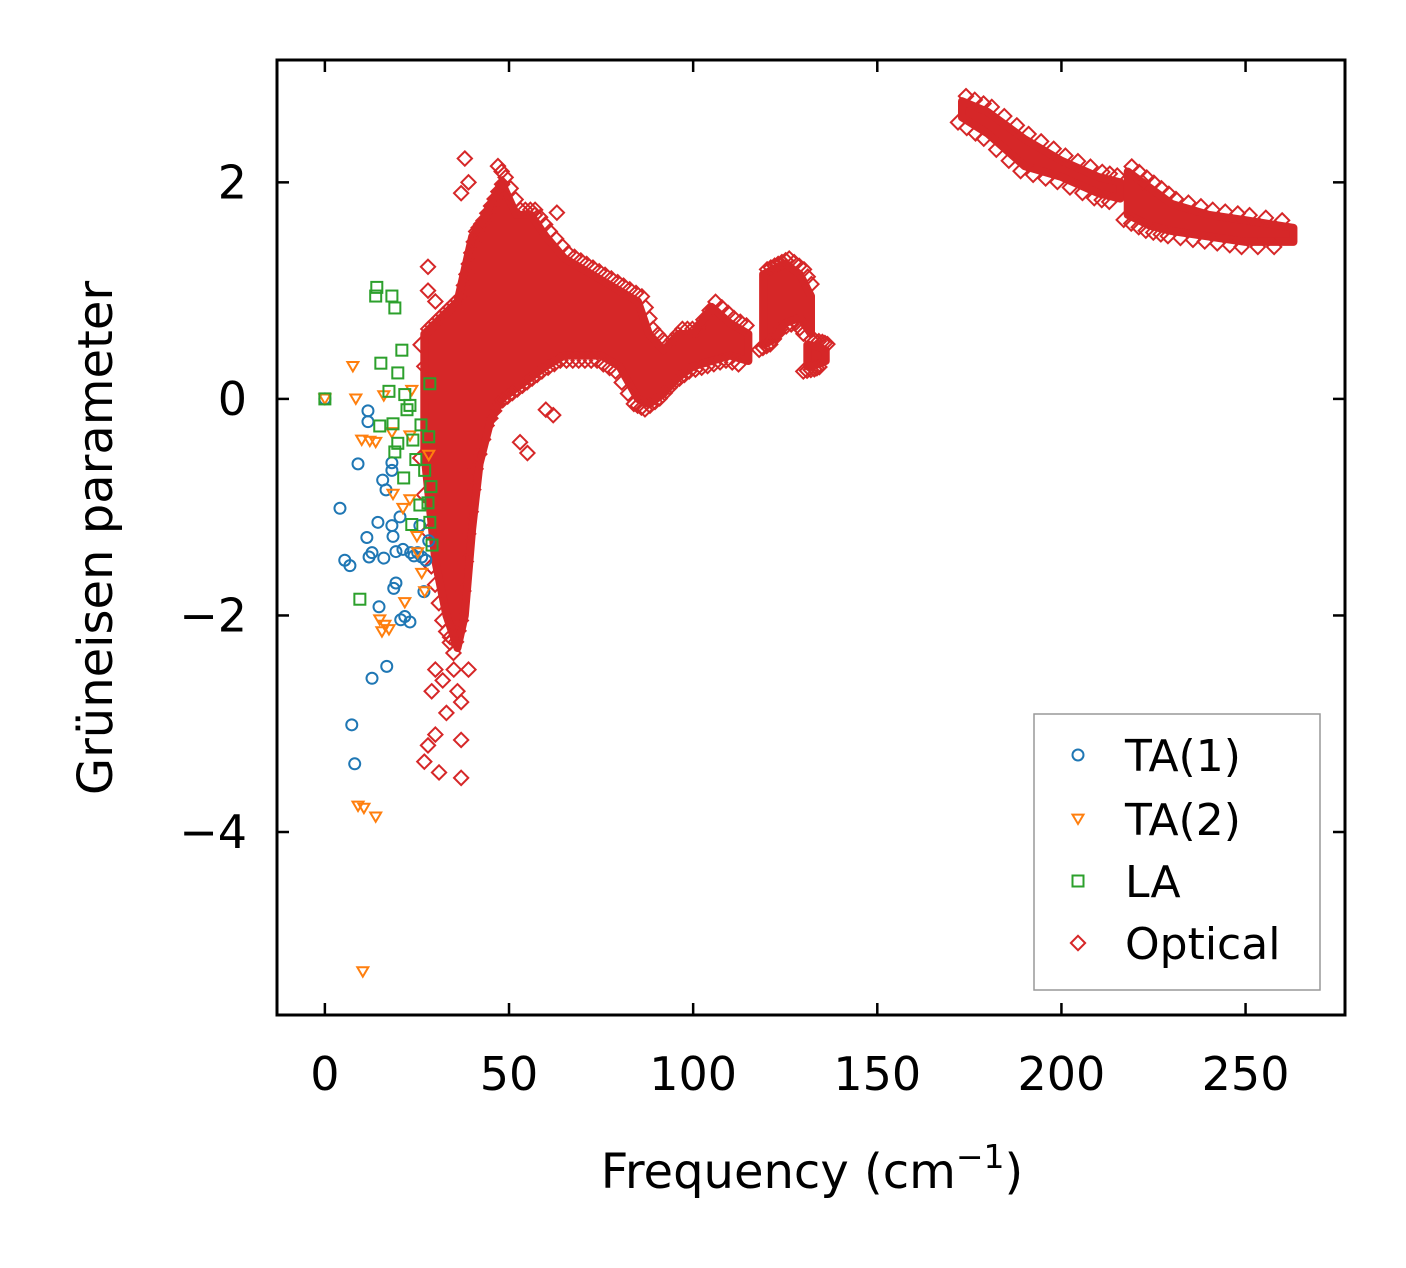  Describe the element at coordinates (877, 1074) in the screenshot. I see `x-tick-label: 150` at that location.